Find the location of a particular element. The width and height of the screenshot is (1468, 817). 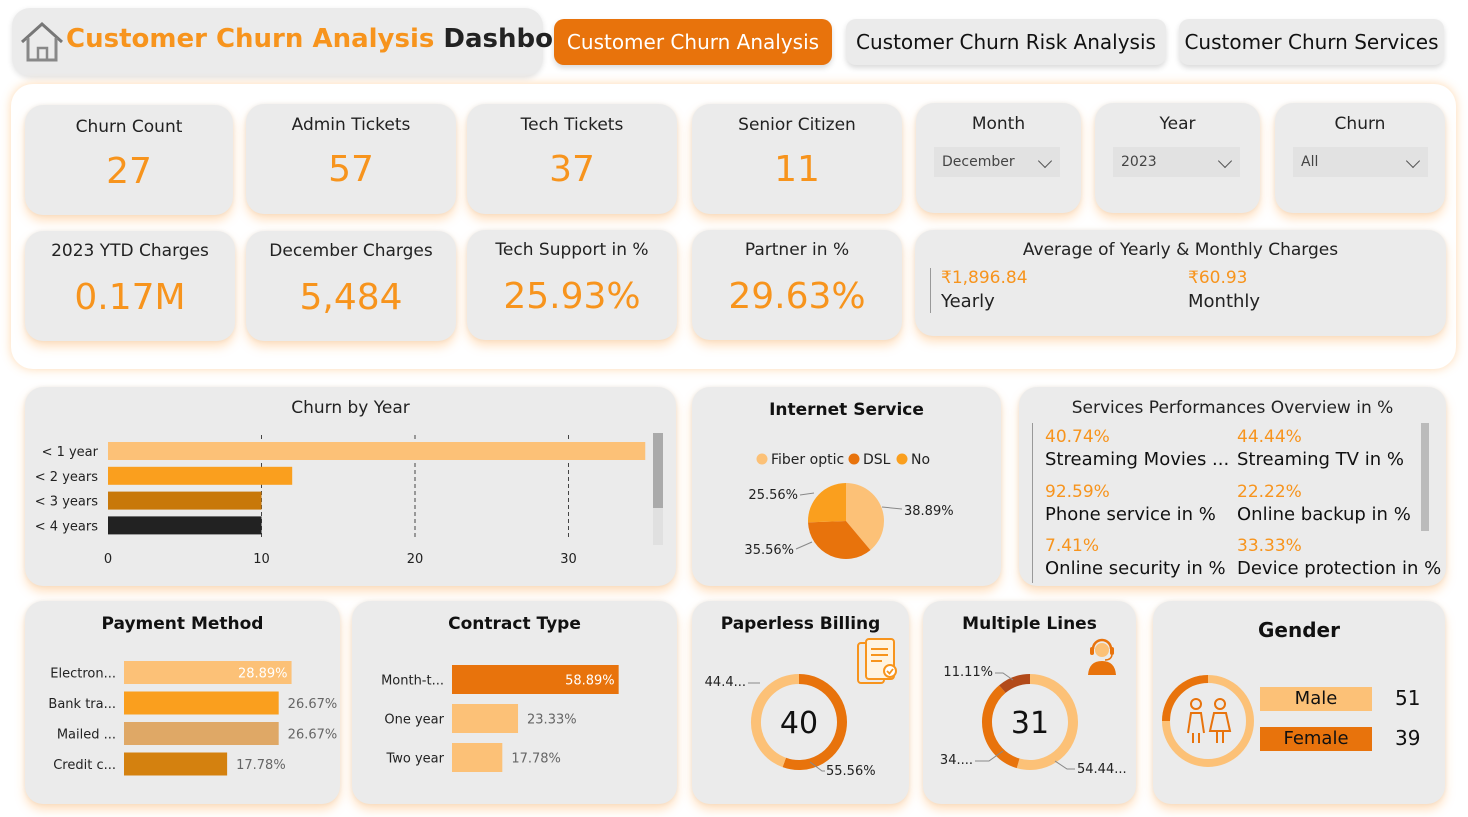

data-label: 28.89% is located at coordinates (263, 674).